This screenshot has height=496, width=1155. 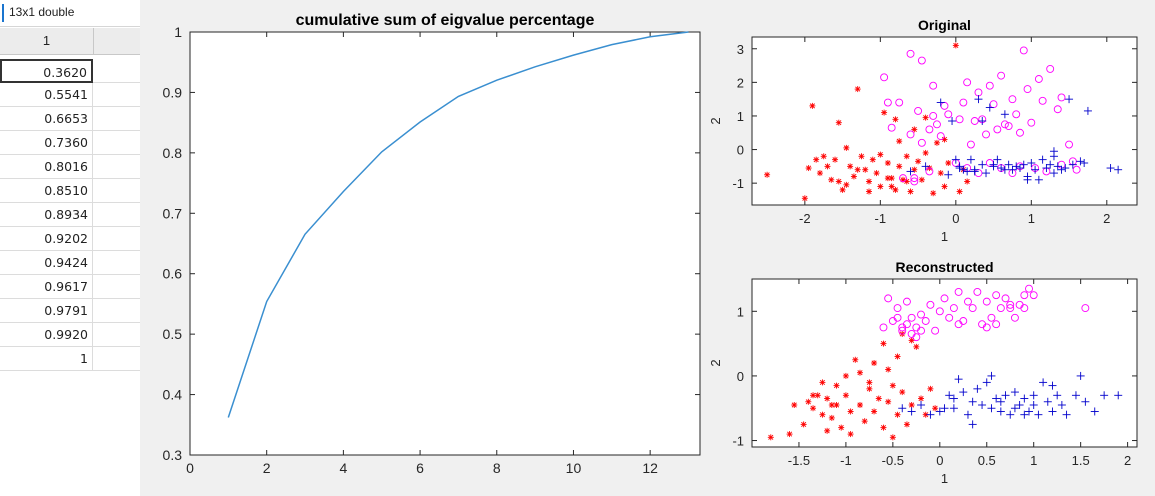 What do you see at coordinates (46, 71) in the screenshot?
I see `value-cell: 0.3620` at bounding box center [46, 71].